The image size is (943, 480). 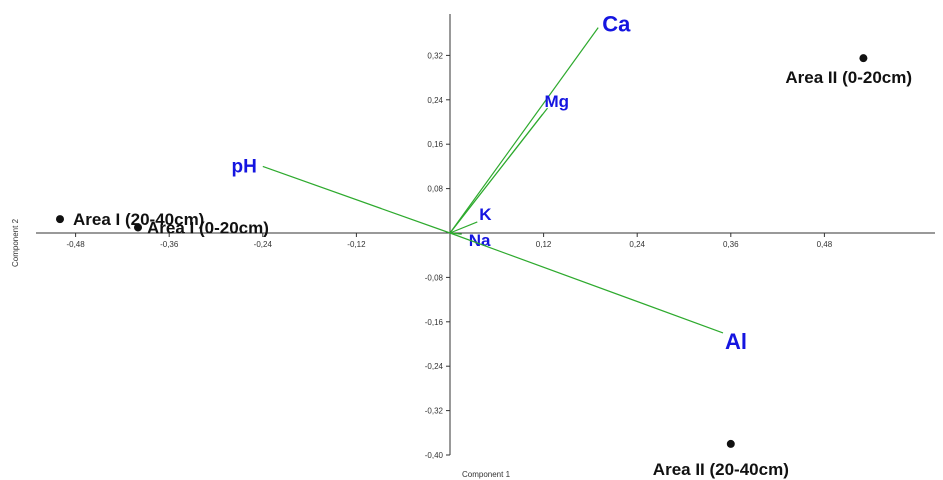 I want to click on loading-label-k: K, so click(x=485, y=214).